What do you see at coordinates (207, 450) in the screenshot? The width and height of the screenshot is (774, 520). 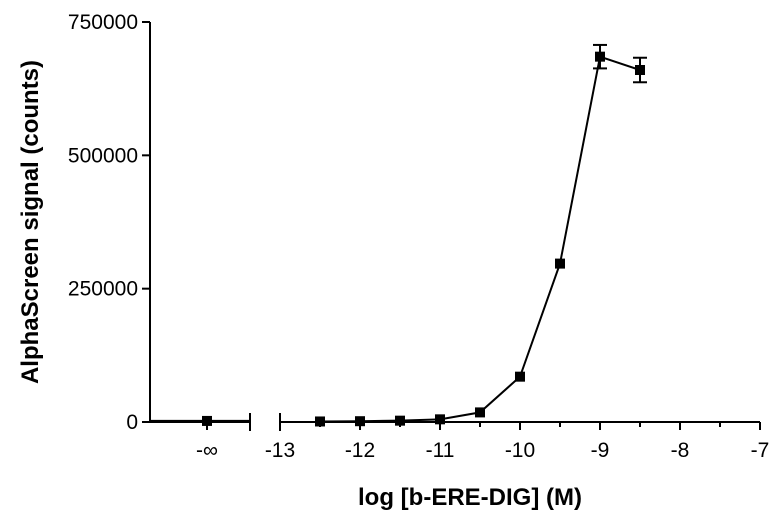 I see `x-tick-label-control: -∞` at bounding box center [207, 450].